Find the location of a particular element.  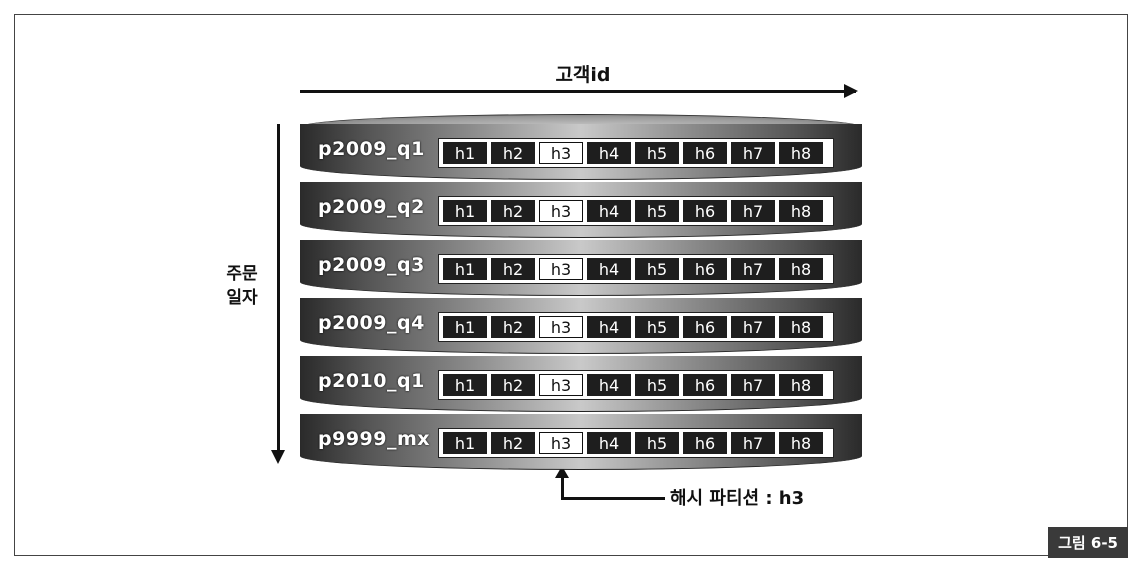

partition-row: p2010_q1 h1 h2 h3 h4 h5 h6 h7 h8 is located at coordinates (581, 384).